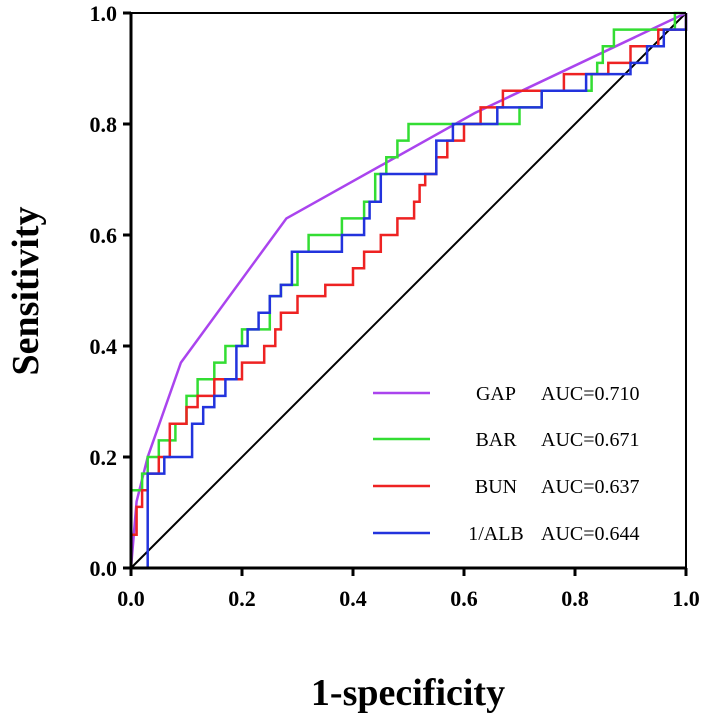 The height and width of the screenshot is (718, 709). I want to click on y-tick-label: 0.4, so click(104, 346).